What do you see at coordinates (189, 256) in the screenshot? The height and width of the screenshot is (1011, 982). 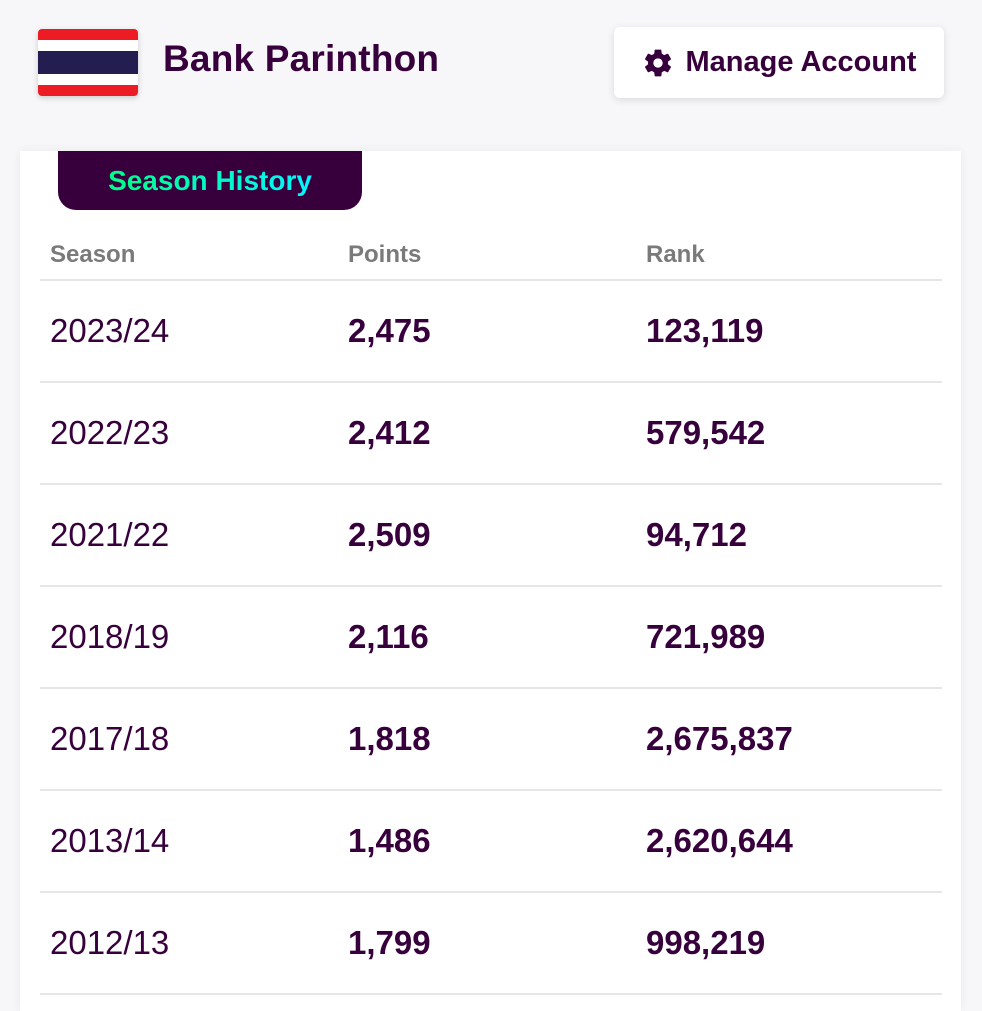 I see `column-header-season: Season` at bounding box center [189, 256].